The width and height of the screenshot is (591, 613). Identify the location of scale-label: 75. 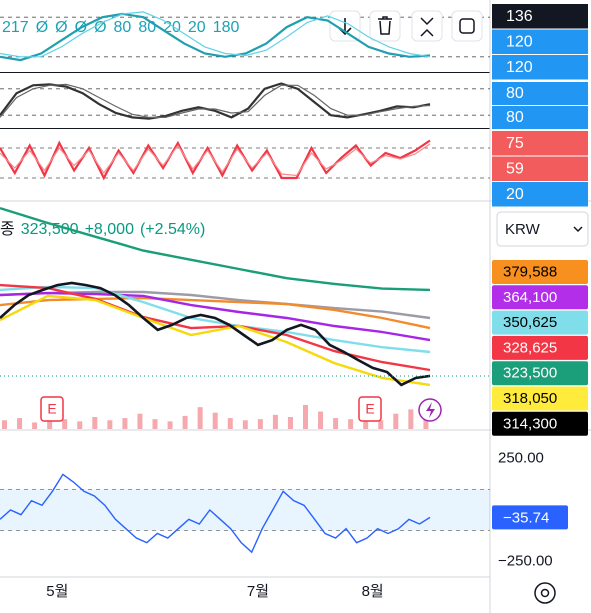
(515, 143).